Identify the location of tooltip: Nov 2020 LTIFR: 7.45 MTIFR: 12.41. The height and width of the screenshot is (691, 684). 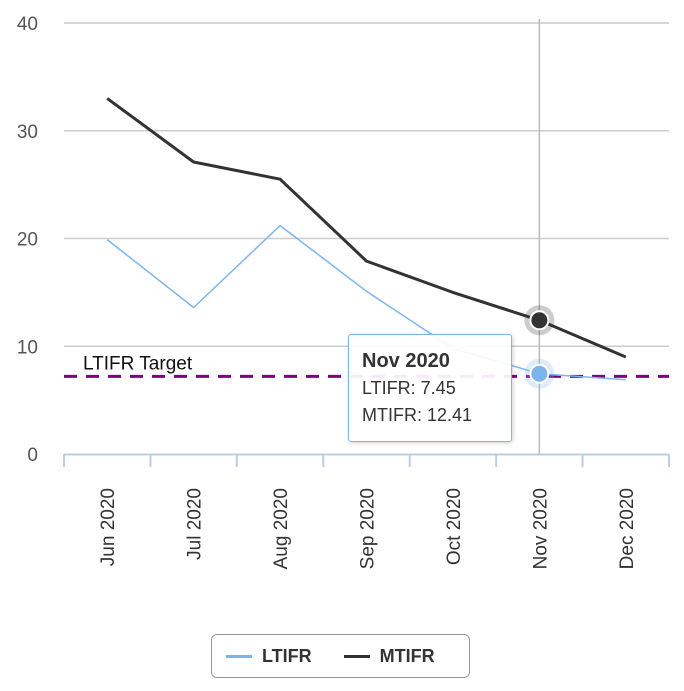
(430, 388).